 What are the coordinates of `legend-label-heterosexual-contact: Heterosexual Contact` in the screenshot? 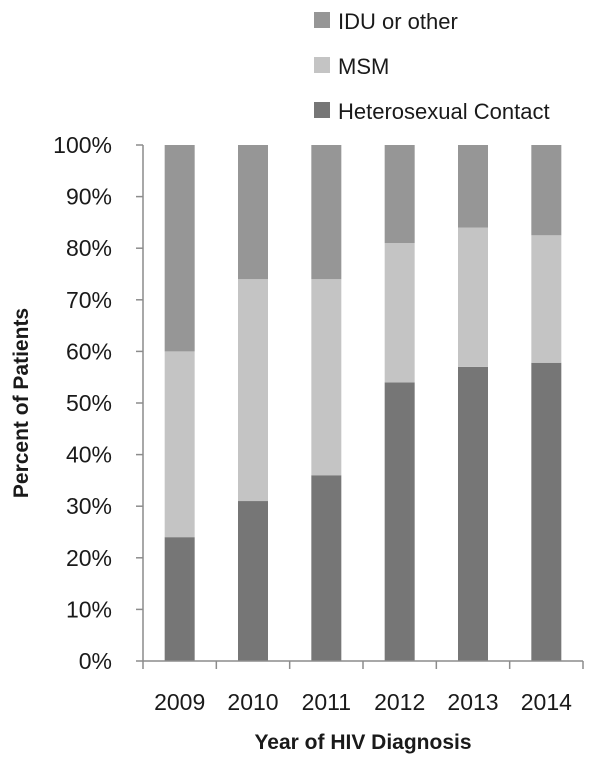 It's located at (444, 111).